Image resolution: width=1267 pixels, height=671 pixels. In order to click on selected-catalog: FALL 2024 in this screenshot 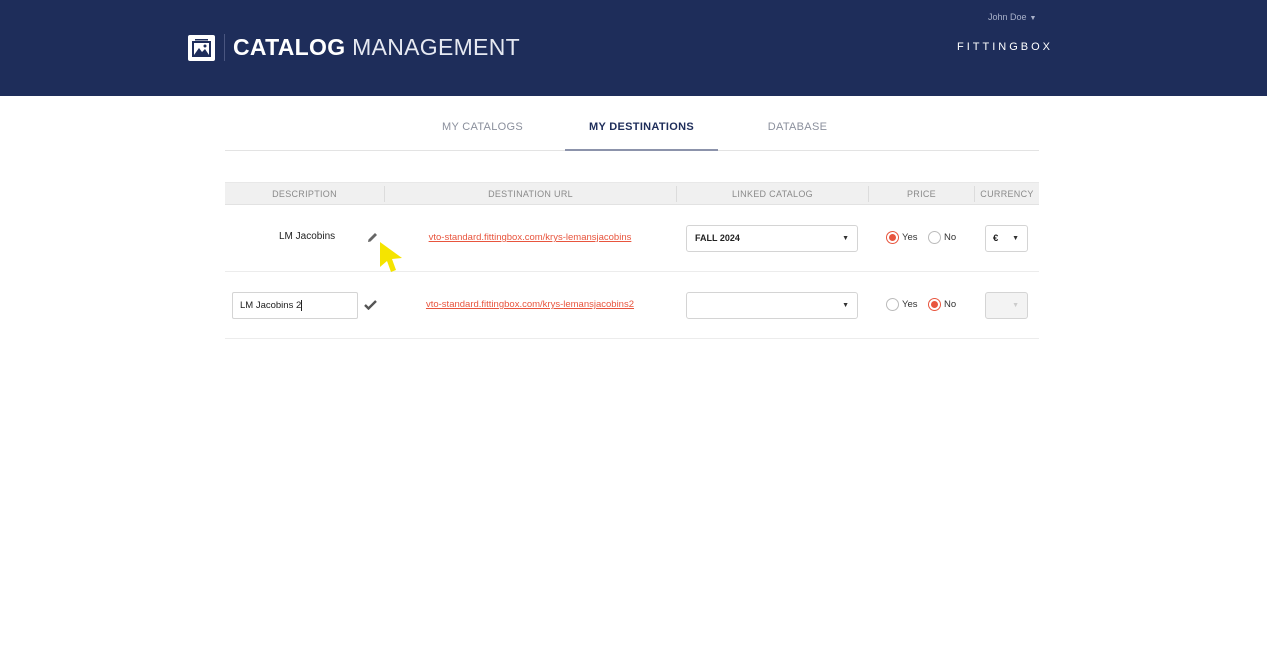, I will do `click(717, 238)`.